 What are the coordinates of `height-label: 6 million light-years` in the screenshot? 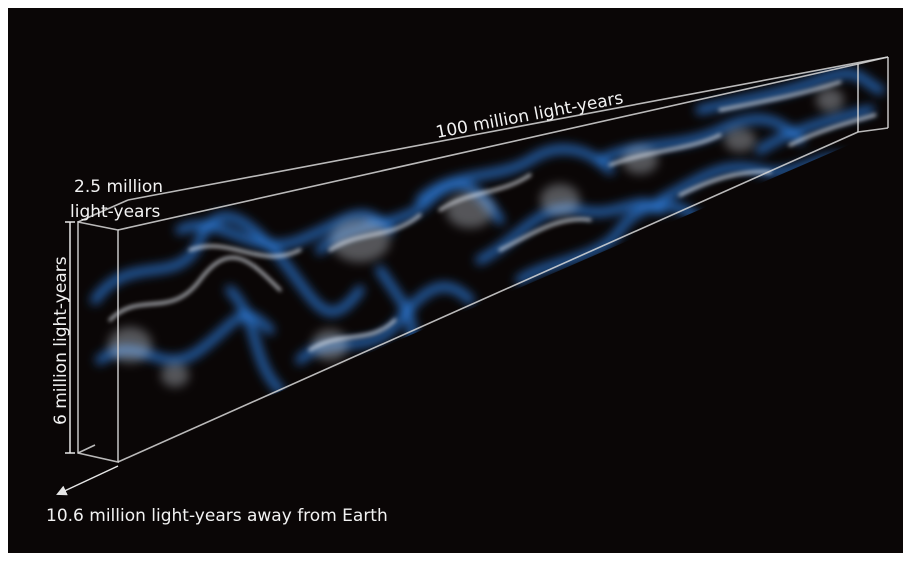 It's located at (61, 340).